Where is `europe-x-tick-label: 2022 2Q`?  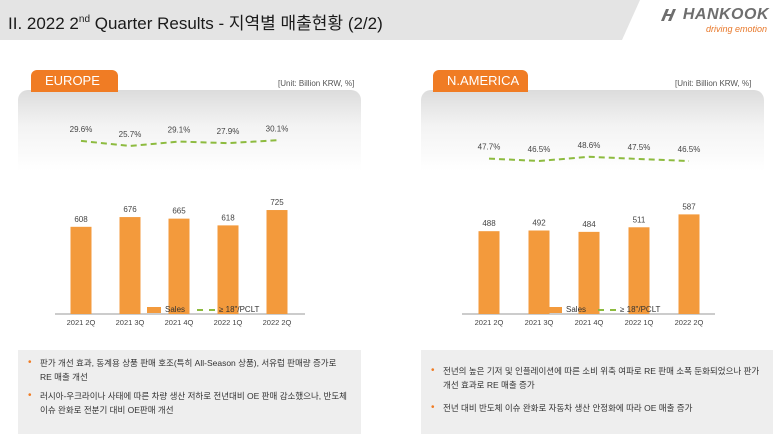
europe-x-tick-label: 2022 2Q is located at coordinates (277, 322).